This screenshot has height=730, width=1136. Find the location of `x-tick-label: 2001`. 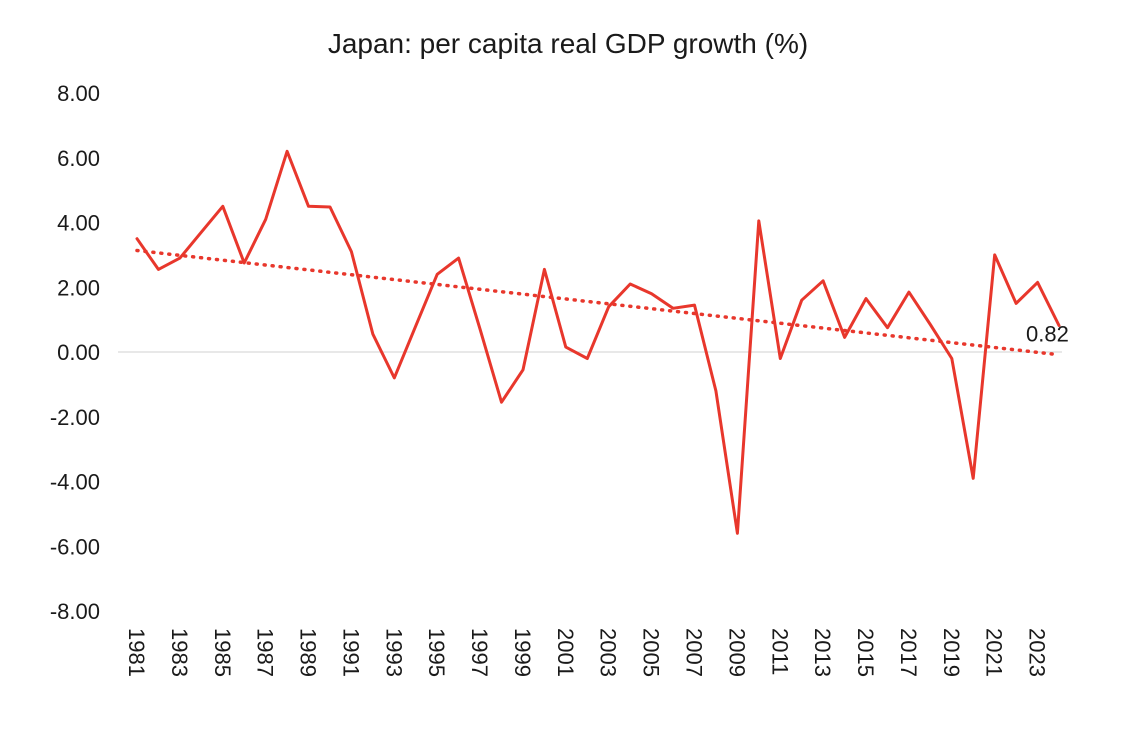

x-tick-label: 2001 is located at coordinates (565, 652).